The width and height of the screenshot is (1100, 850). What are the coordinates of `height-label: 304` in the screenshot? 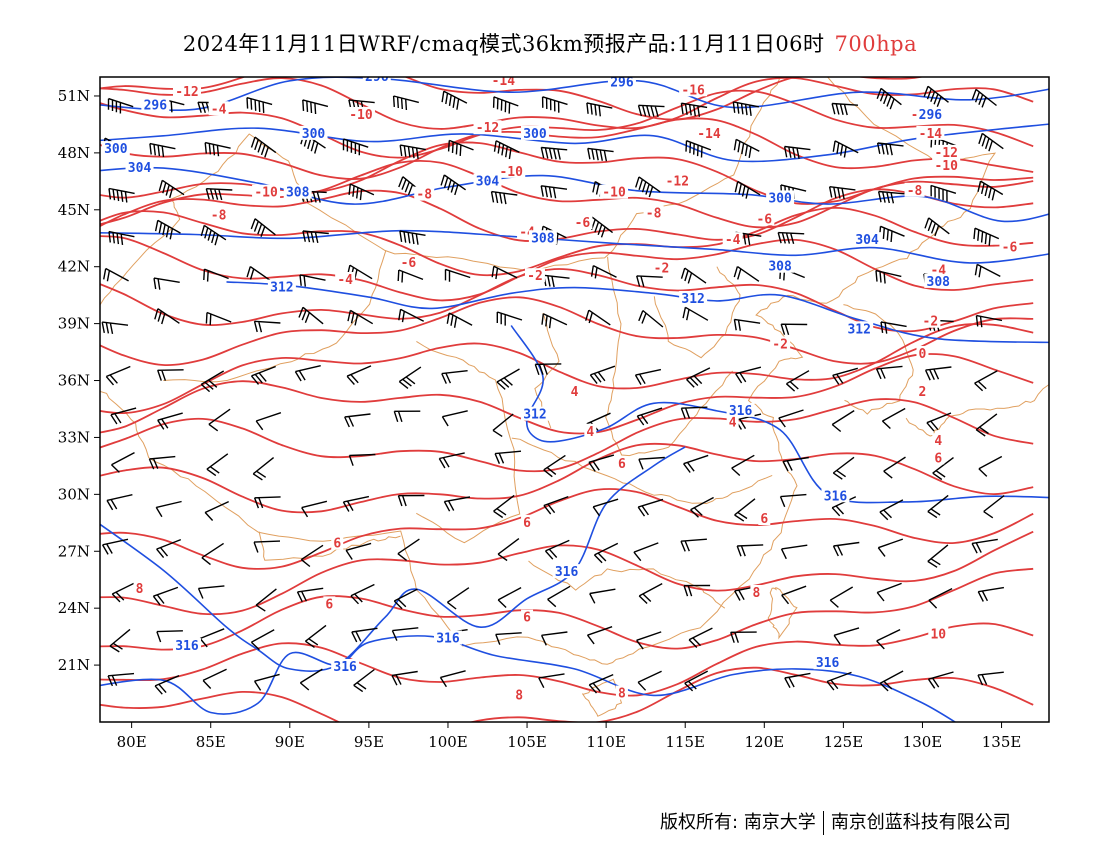 It's located at (867, 240).